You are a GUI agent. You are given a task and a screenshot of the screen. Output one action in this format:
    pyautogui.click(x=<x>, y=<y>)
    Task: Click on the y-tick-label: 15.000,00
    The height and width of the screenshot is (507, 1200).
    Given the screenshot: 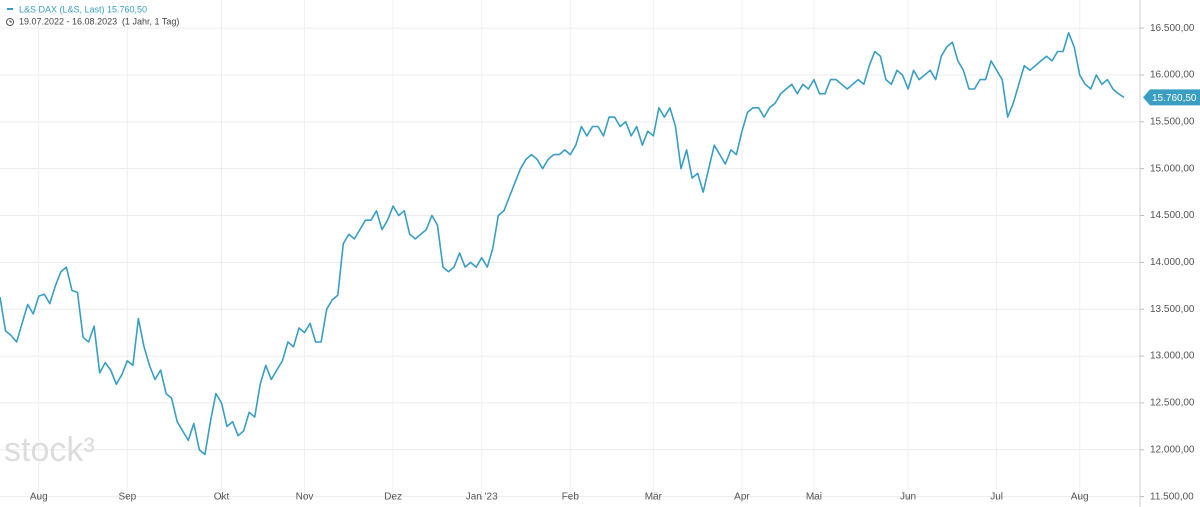 What is the action you would take?
    pyautogui.click(x=1172, y=168)
    